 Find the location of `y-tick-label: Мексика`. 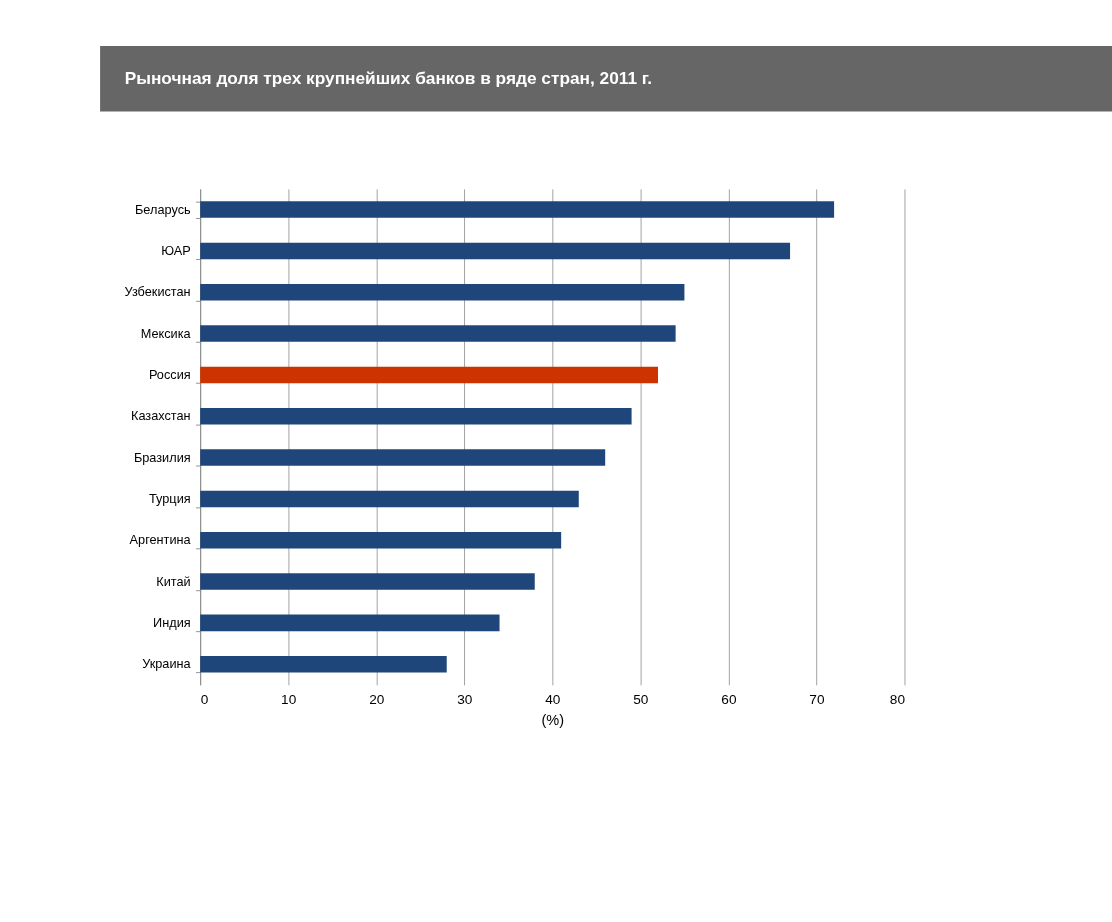

y-tick-label: Мексика is located at coordinates (166, 333).